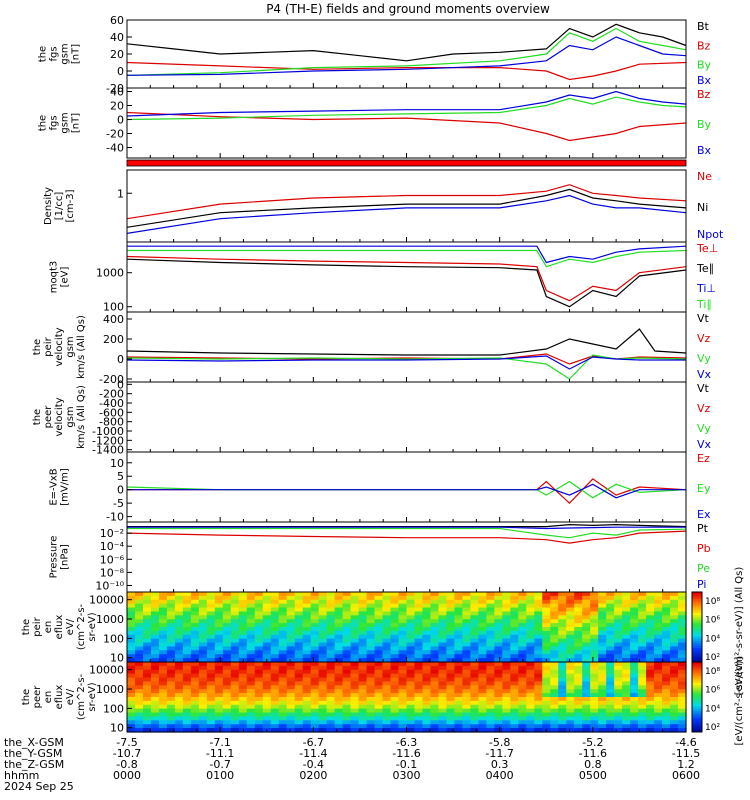 The width and height of the screenshot is (750, 800). I want to click on x-row-value: -5.8, so click(499, 742).